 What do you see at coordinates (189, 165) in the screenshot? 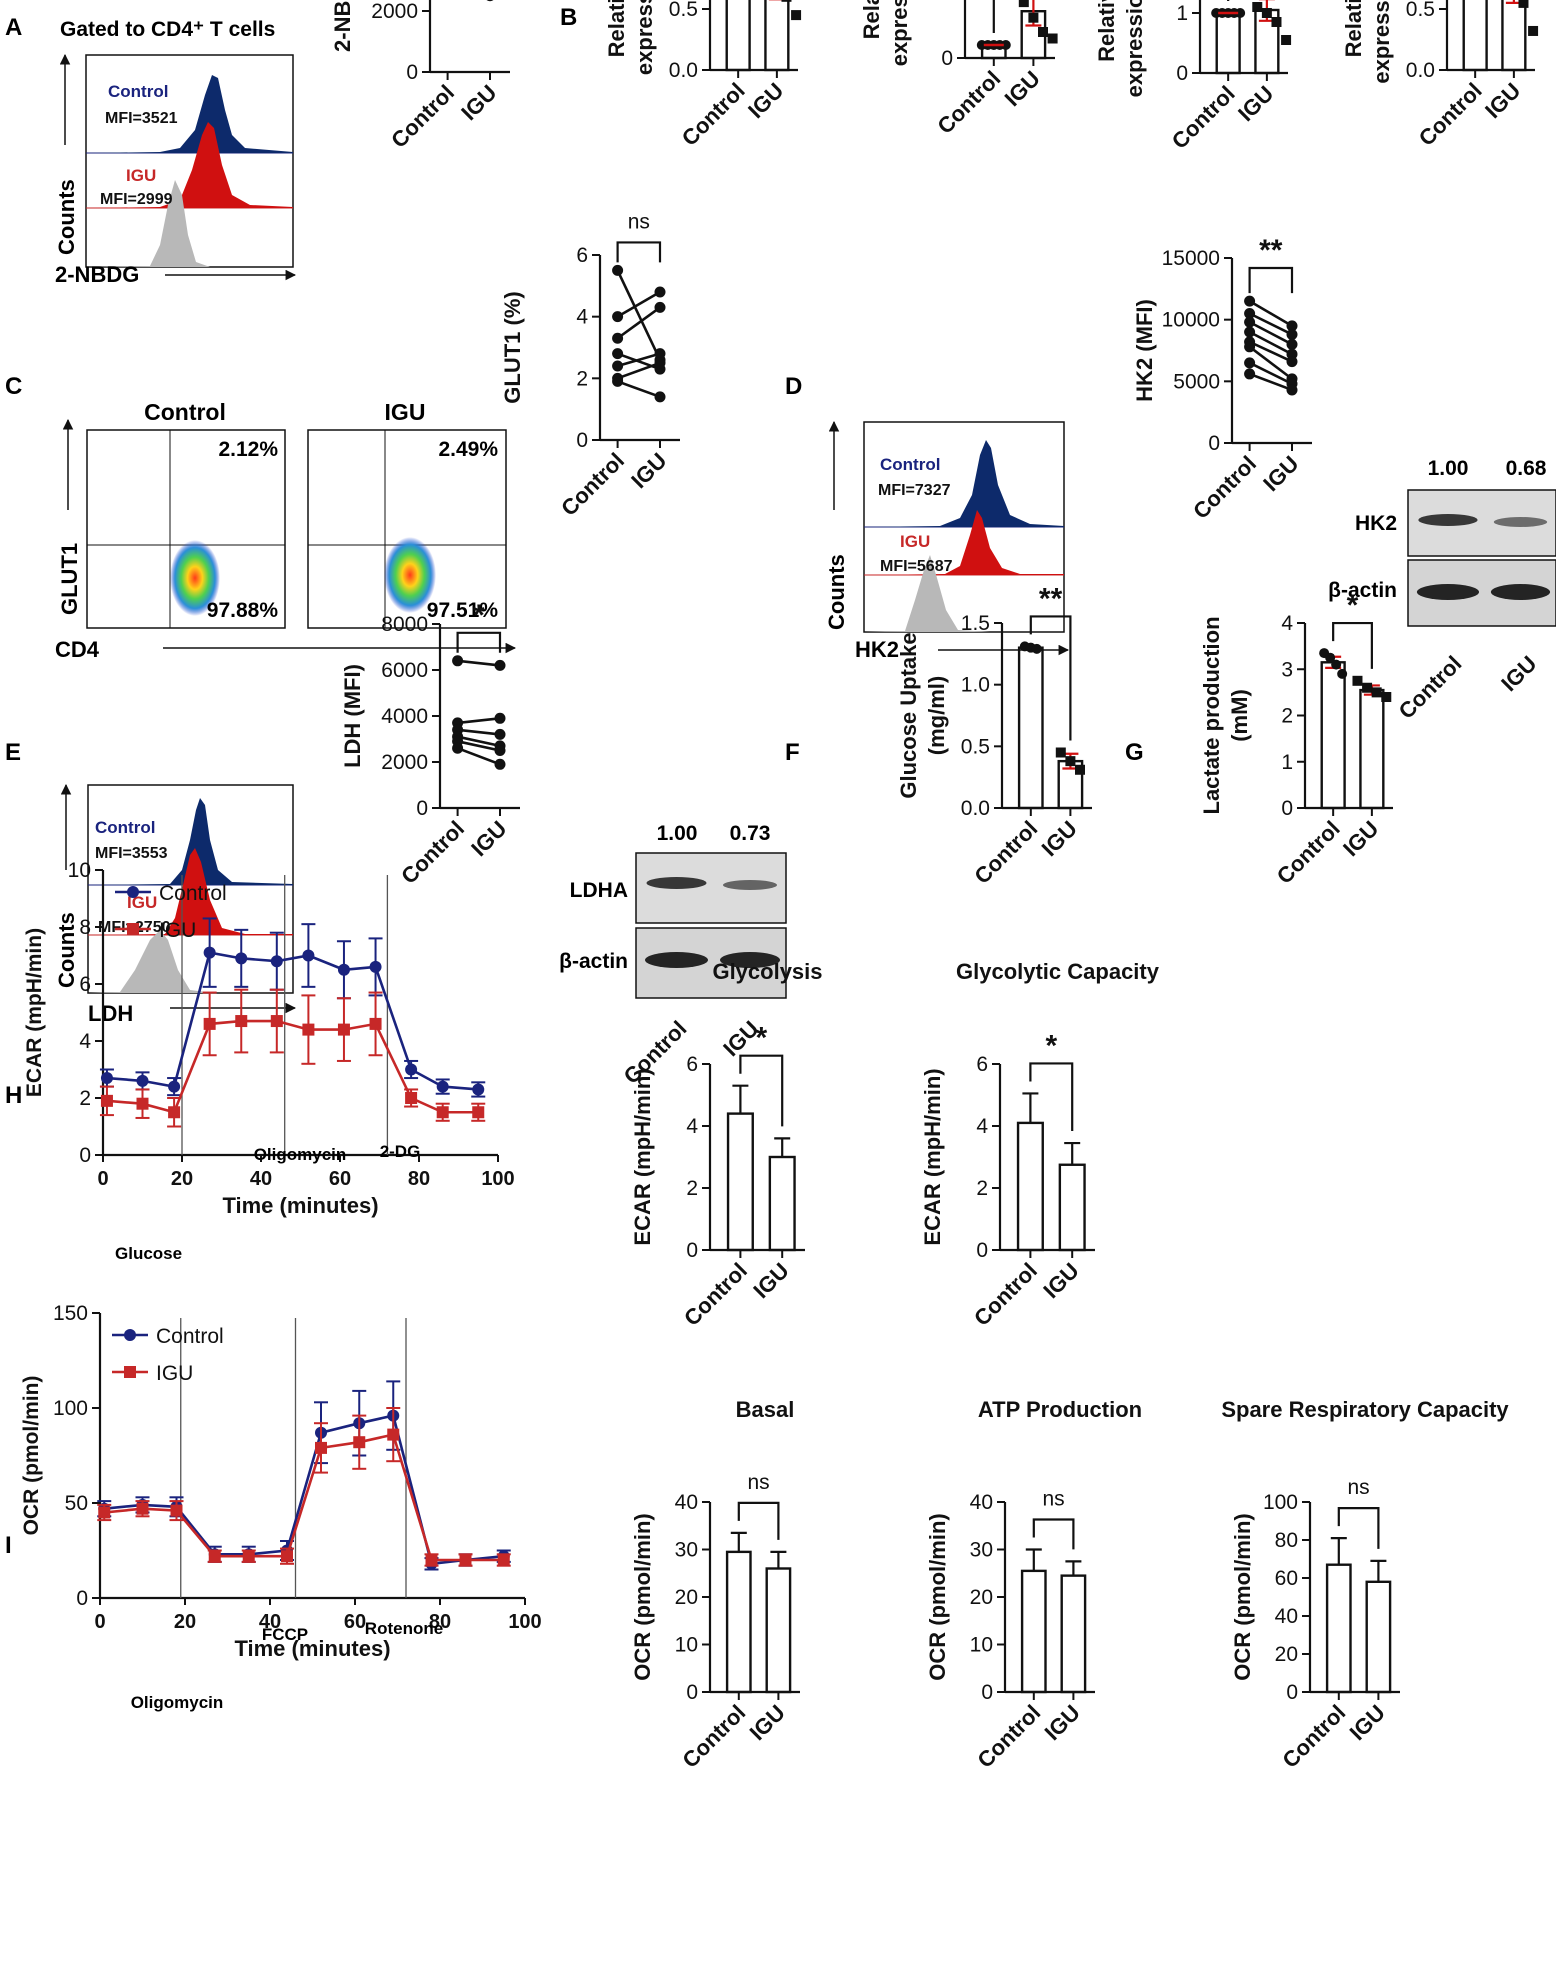
I see `histogram-igu-a` at bounding box center [189, 165].